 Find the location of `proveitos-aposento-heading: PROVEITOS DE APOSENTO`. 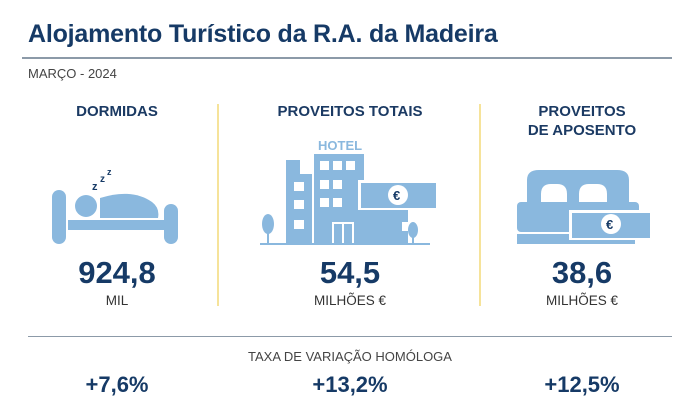

proveitos-aposento-heading: PROVEITOS DE APOSENTO is located at coordinates (582, 121).